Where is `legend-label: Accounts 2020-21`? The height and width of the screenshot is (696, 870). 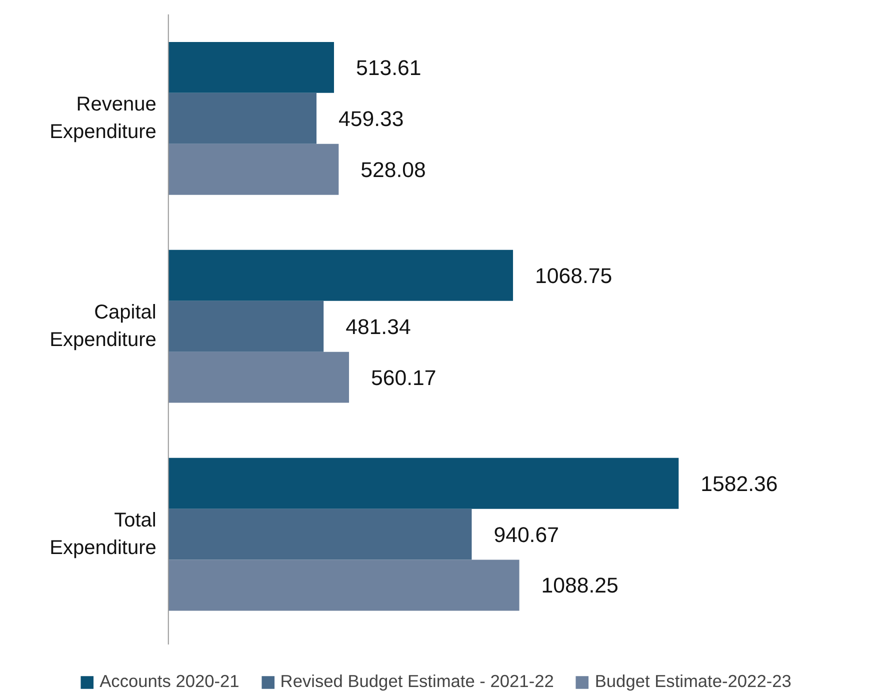
legend-label: Accounts 2020-21 is located at coordinates (170, 681).